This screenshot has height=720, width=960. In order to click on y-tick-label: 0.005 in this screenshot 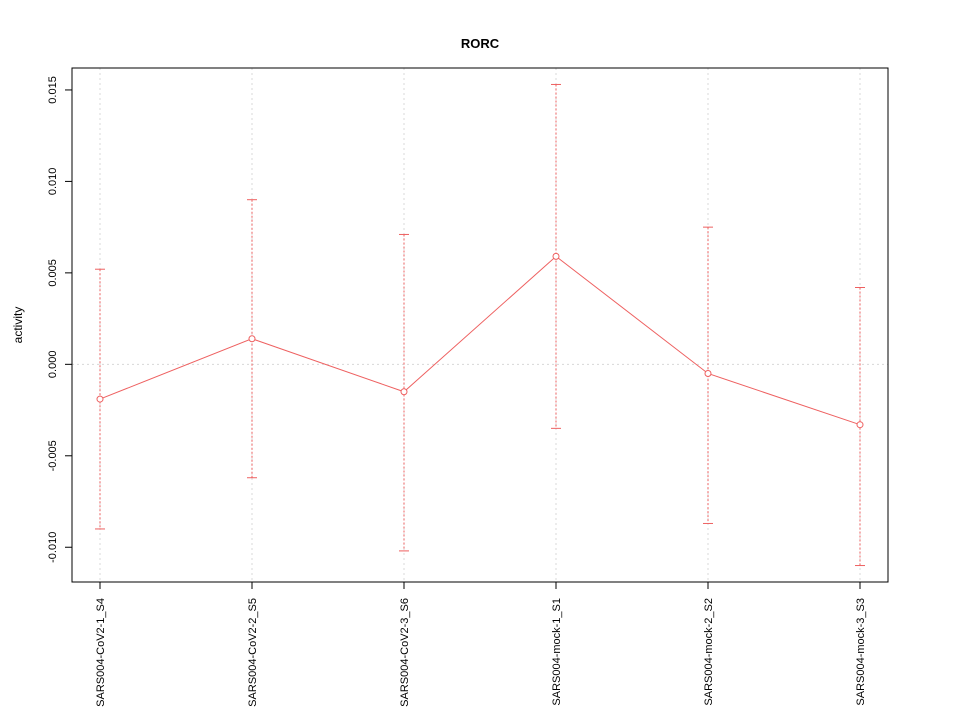, I will do `click(53, 273)`.